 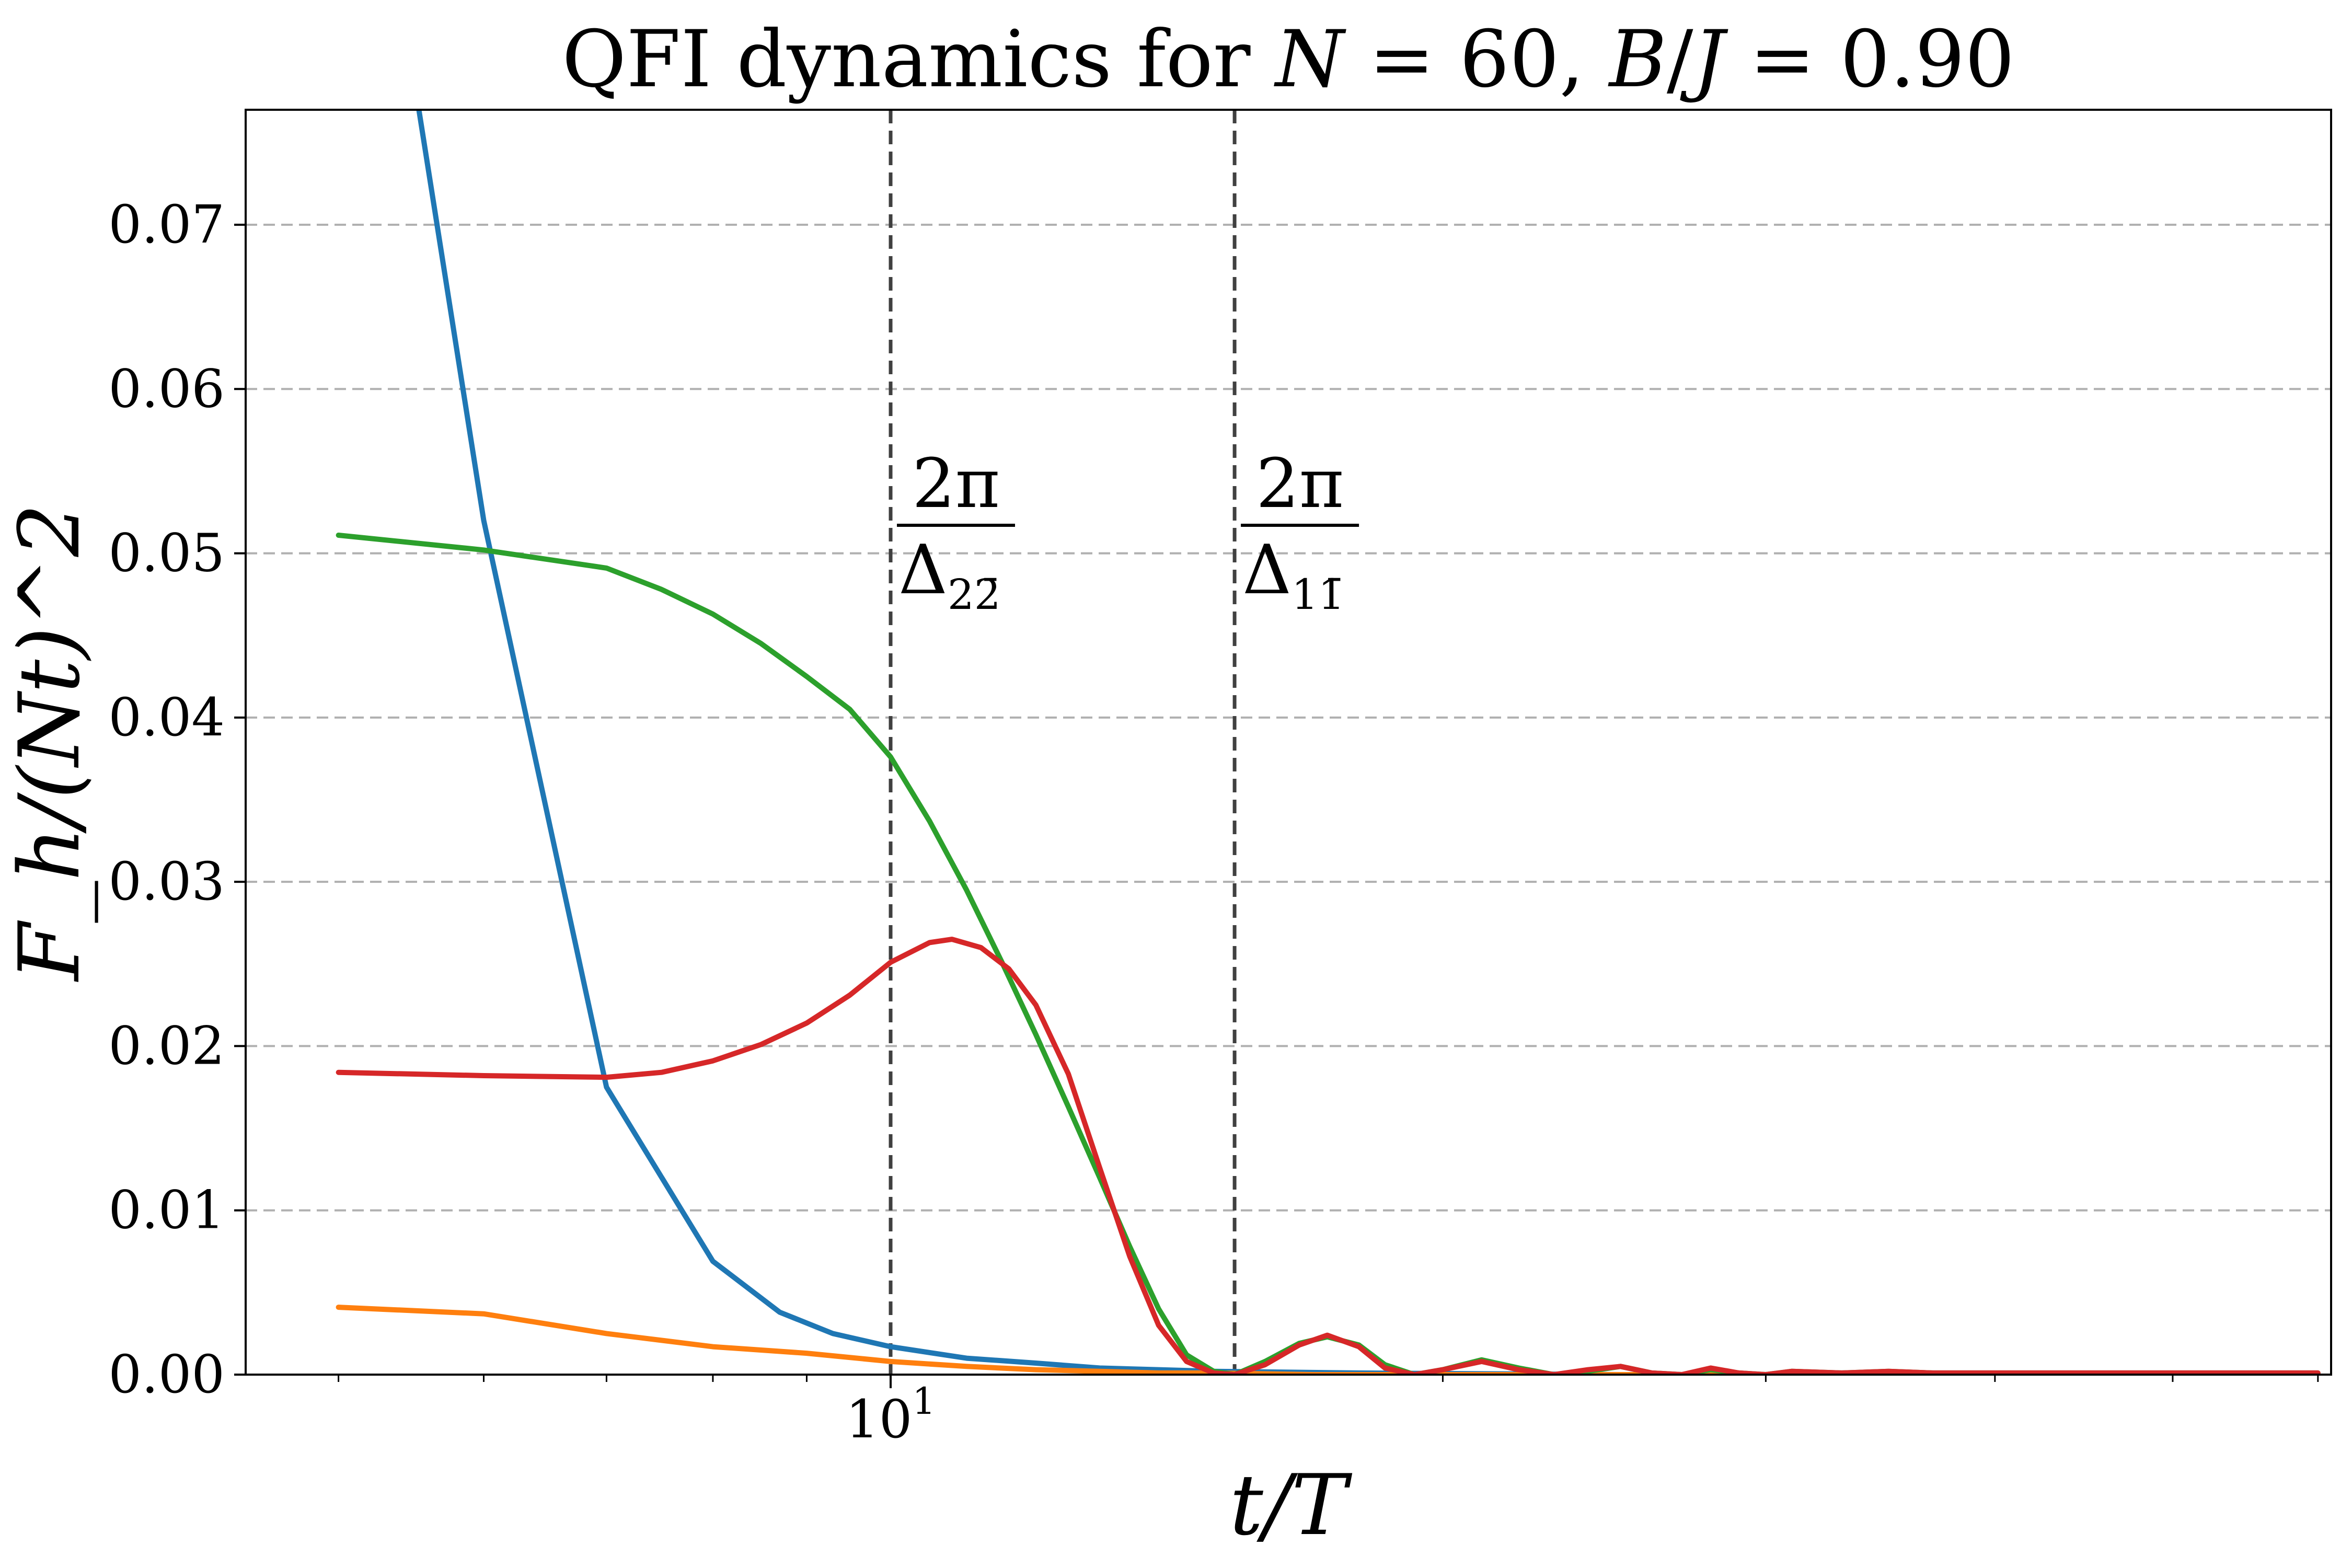 What do you see at coordinates (166, 881) in the screenshot?
I see `y-tick-label: 0.03` at bounding box center [166, 881].